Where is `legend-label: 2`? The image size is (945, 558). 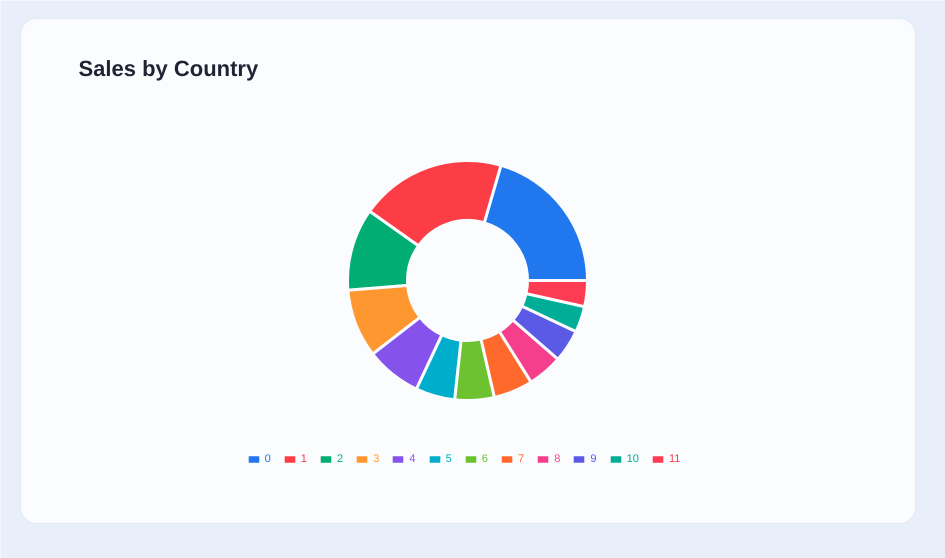 legend-label: 2 is located at coordinates (340, 459).